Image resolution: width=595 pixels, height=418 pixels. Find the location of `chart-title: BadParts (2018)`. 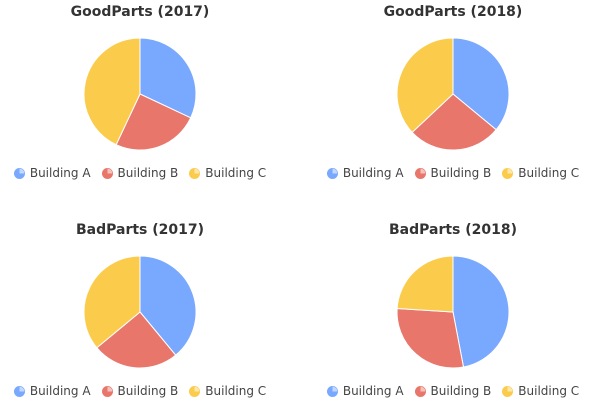

chart-title: BadParts (2018) is located at coordinates (453, 230).